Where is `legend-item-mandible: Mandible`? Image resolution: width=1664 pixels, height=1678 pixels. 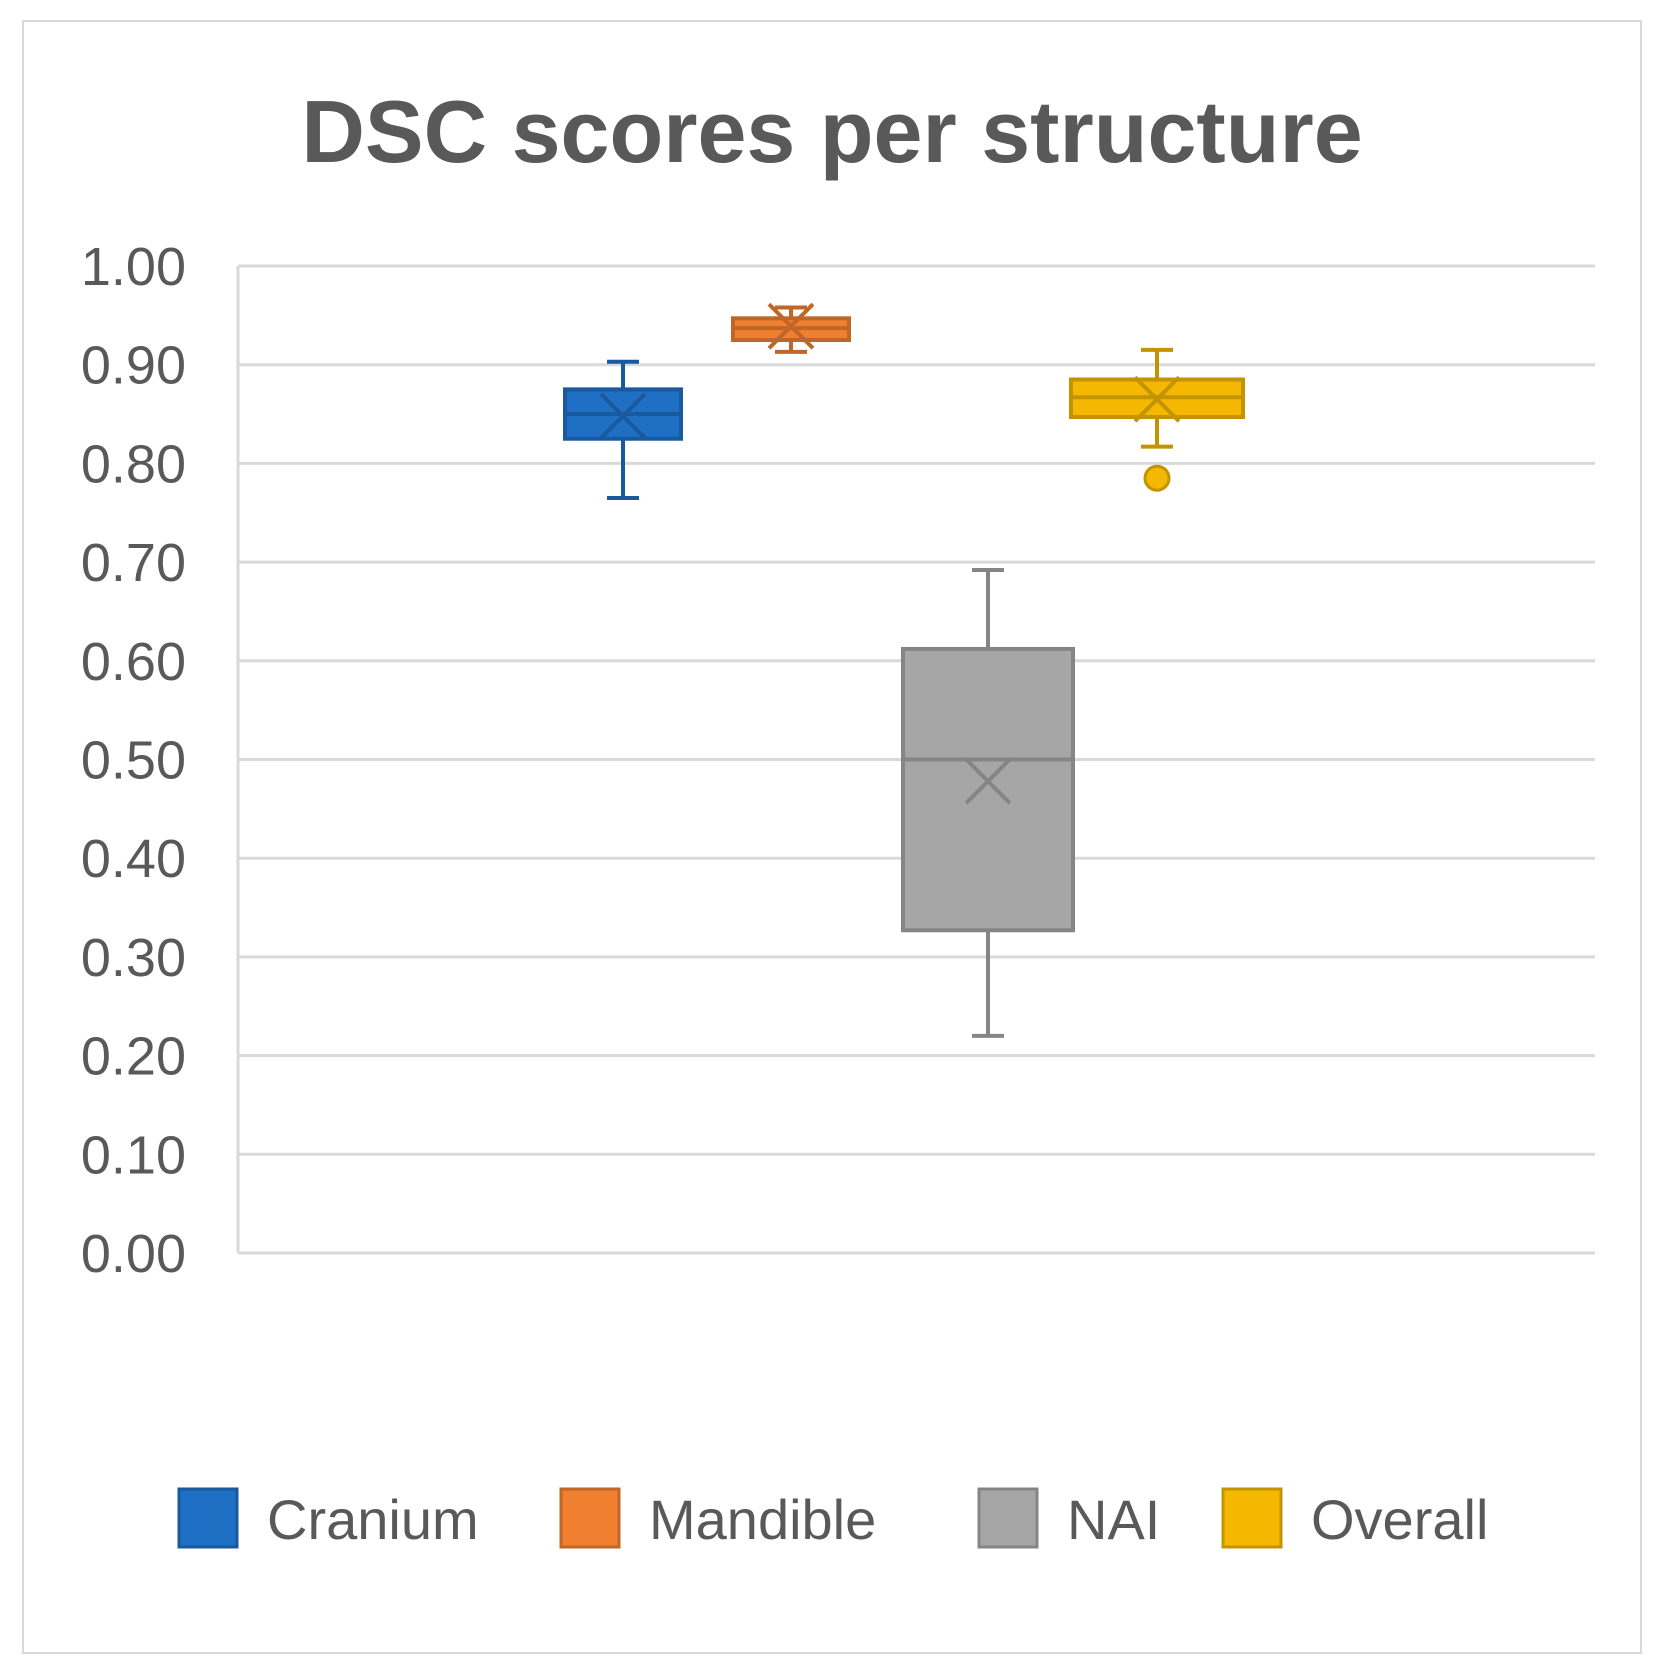 legend-item-mandible: Mandible is located at coordinates (717, 1519).